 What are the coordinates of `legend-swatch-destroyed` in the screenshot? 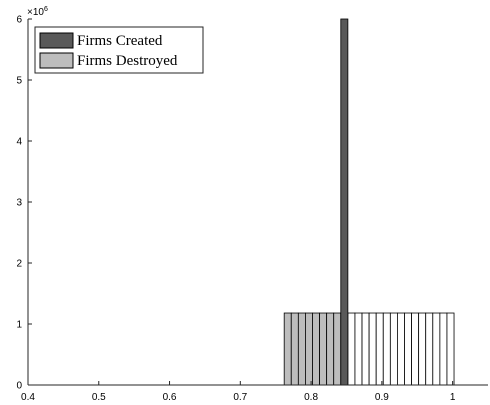 It's located at (56, 60).